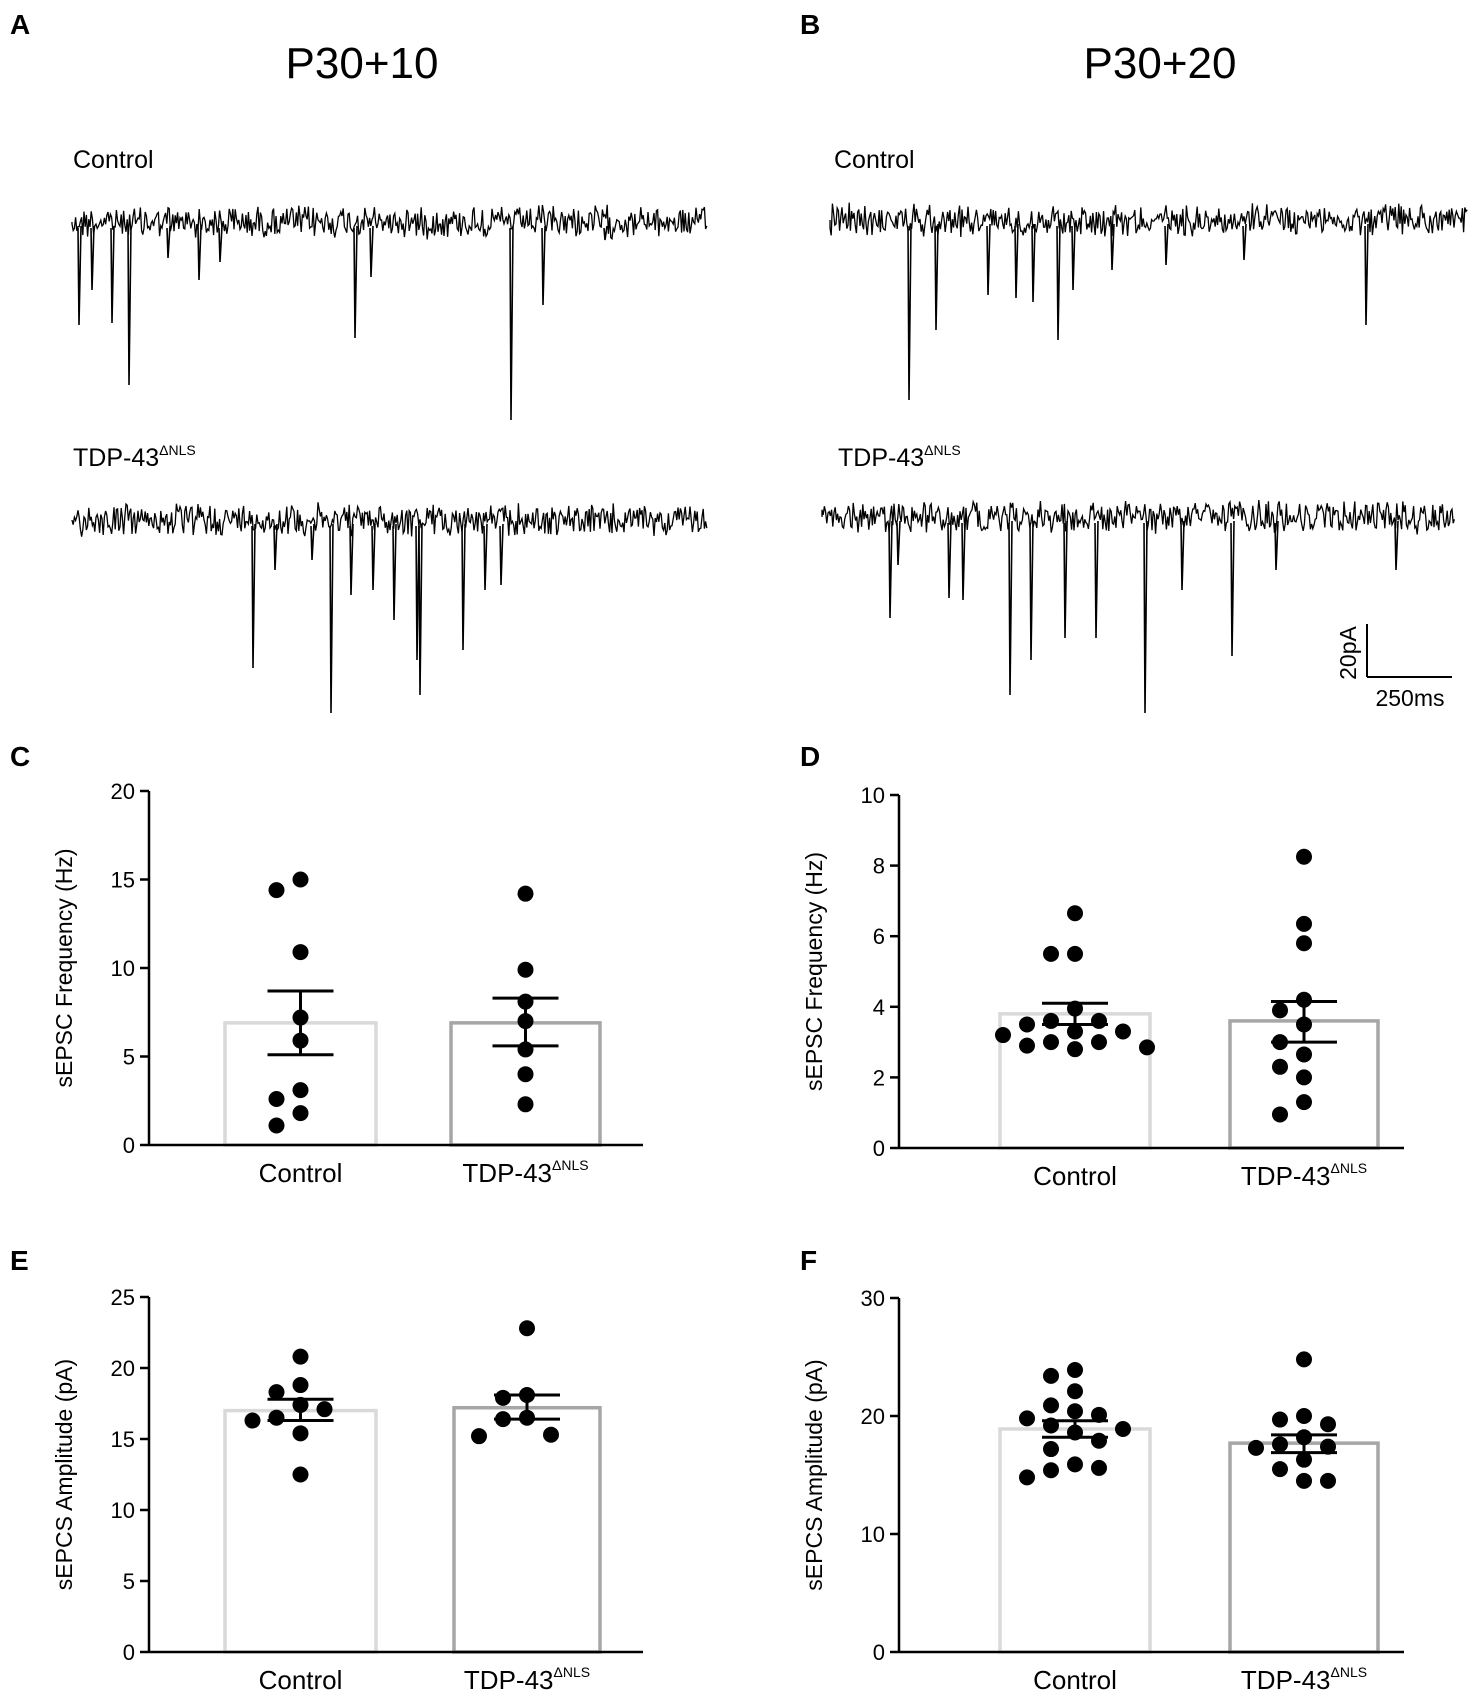  I want to click on panel-a-trace-tdp-label: TDP-43ΔNLS, so click(134, 457).